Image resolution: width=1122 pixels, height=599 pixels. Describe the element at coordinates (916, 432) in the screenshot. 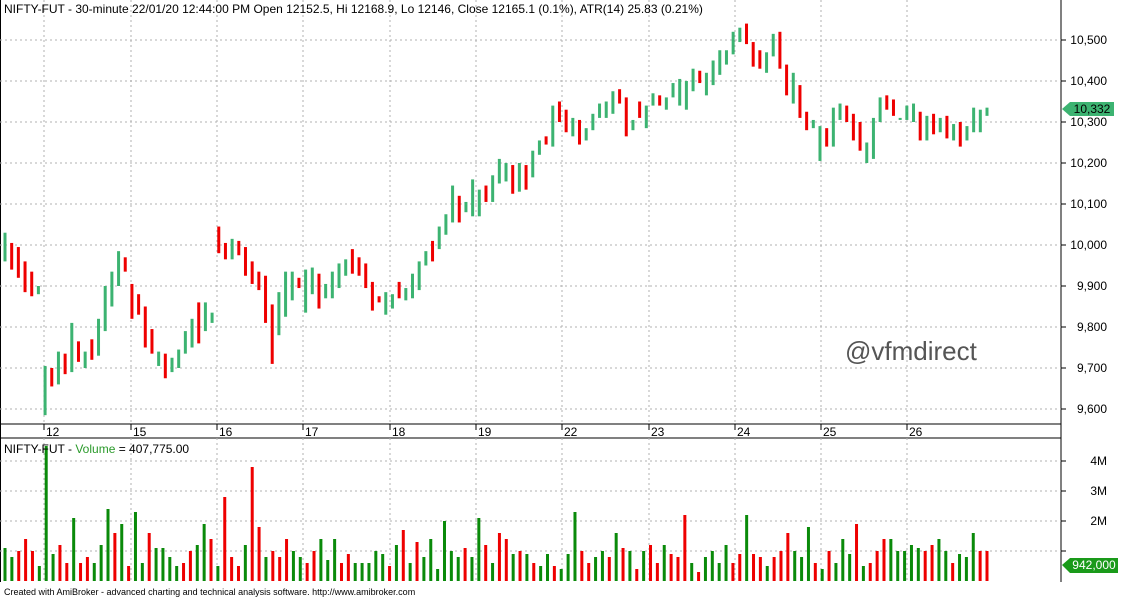

I see `date-tick-label: 26` at that location.